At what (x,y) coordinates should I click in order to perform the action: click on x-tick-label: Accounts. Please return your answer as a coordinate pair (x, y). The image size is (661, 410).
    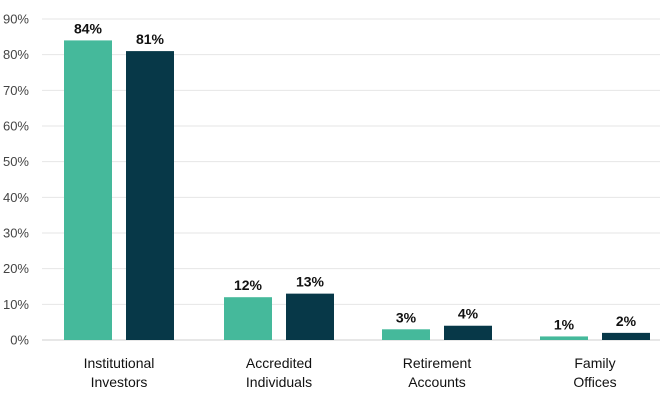
    Looking at the image, I should click on (437, 382).